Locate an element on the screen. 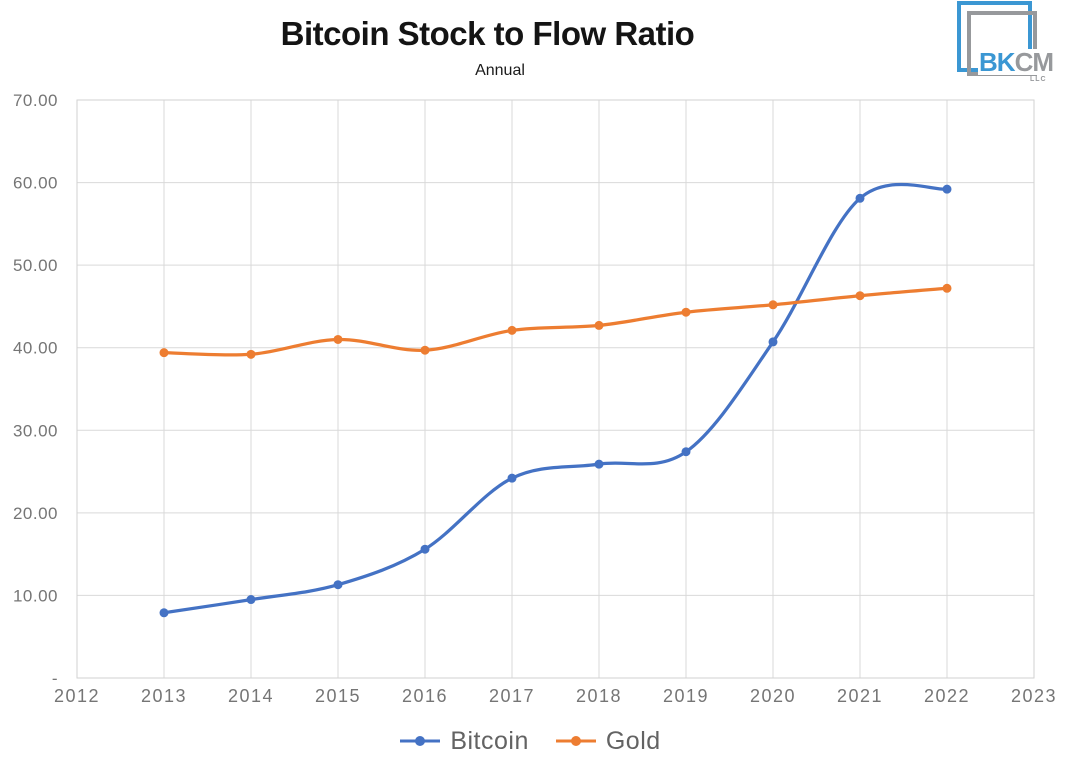 Image resolution: width=1068 pixels, height=765 pixels. x-axis-tick-label: 2012 is located at coordinates (77, 696).